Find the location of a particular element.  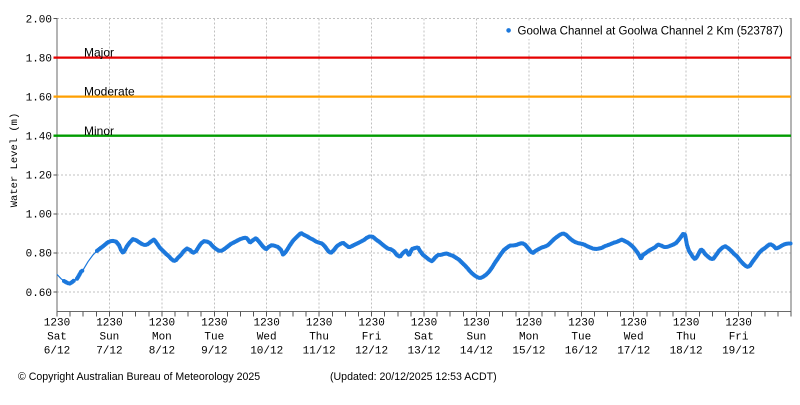

svg-text: 1.20 is located at coordinates (39, 177).